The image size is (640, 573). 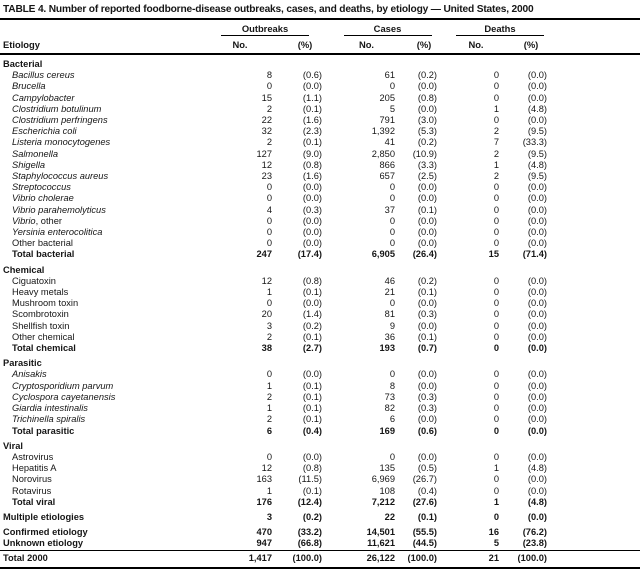 I want to click on value-cell: 41, so click(x=389, y=142).